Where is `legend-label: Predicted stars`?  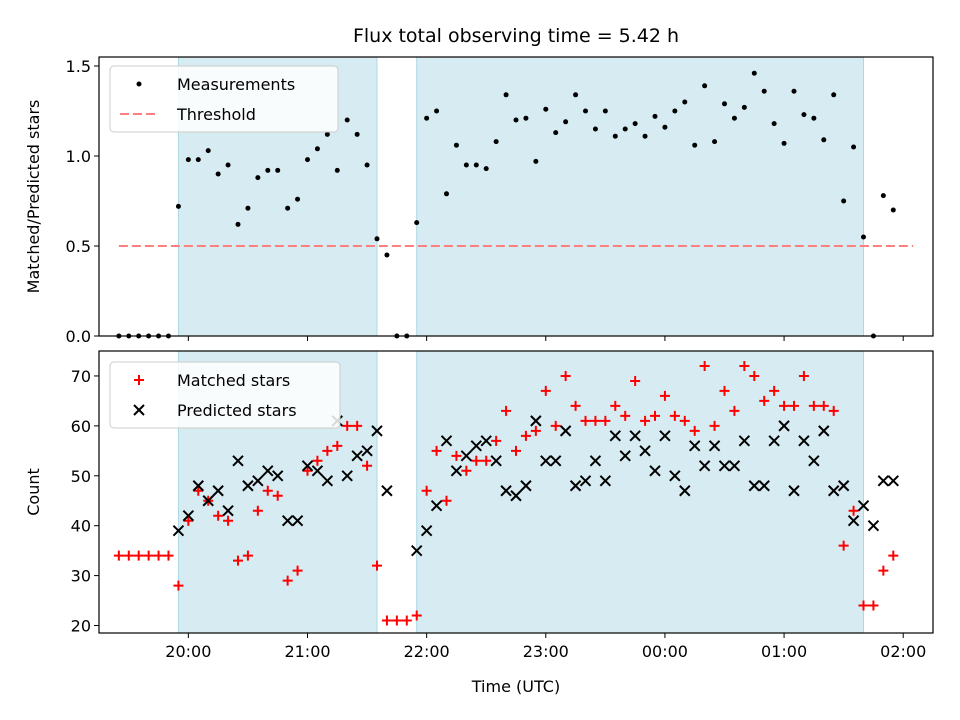 legend-label: Predicted stars is located at coordinates (237, 410).